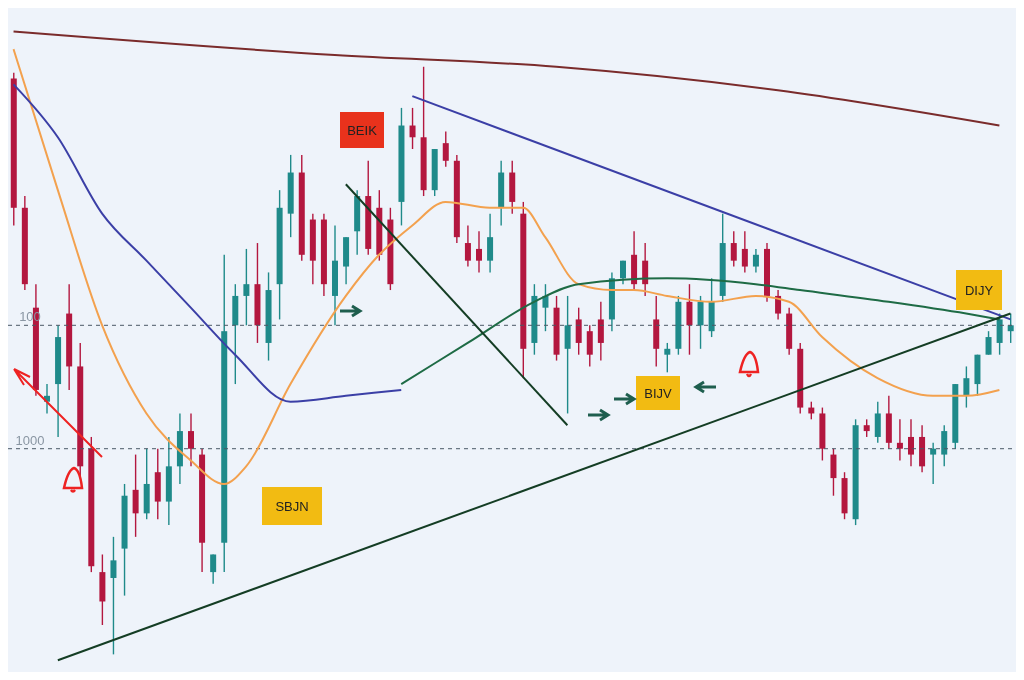 The image size is (1024, 680). Describe the element at coordinates (30, 440) in the screenshot. I see `annotation: 1000` at that location.